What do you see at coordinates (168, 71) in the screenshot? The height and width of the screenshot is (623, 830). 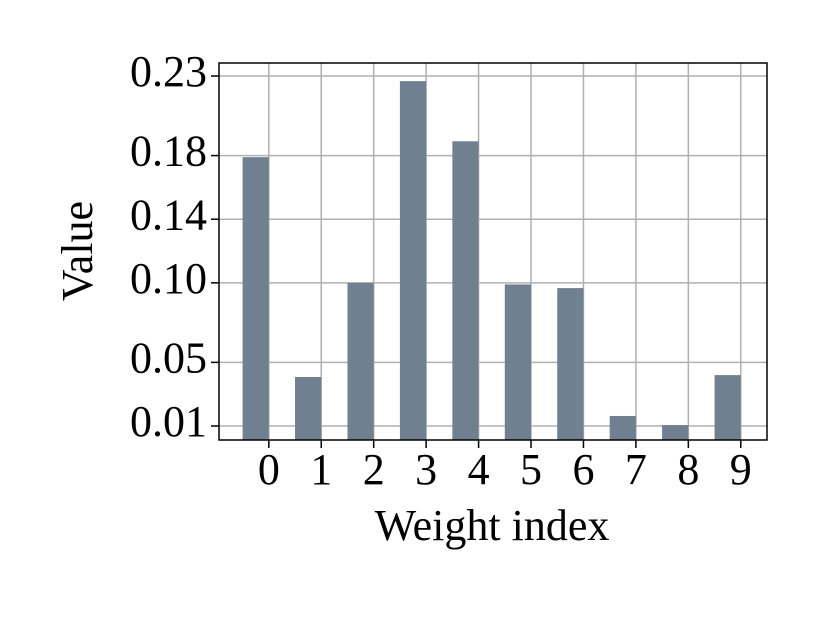 I see `y-tick-label: 0.23` at bounding box center [168, 71].